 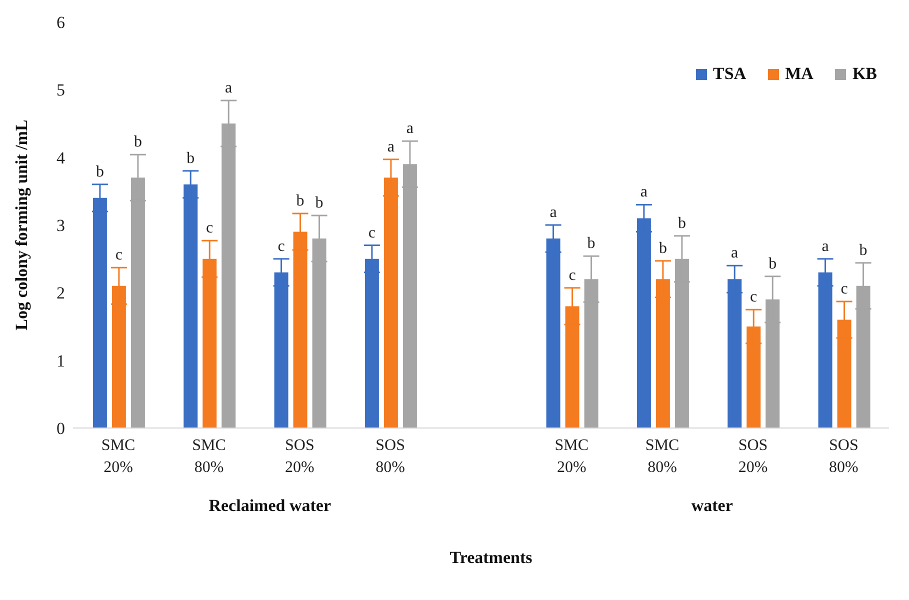 I want to click on y-tick-label: 4, so click(x=61, y=158).